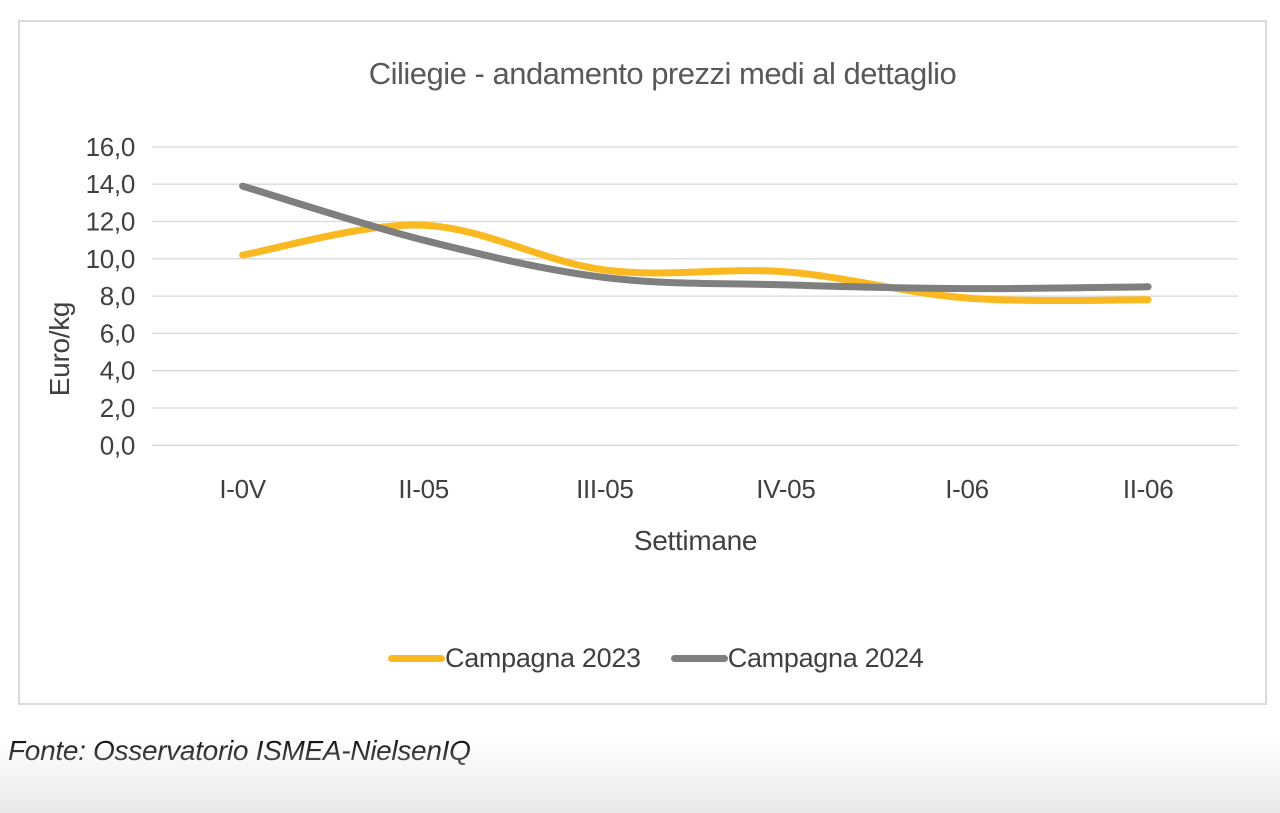 The height and width of the screenshot is (813, 1280). I want to click on y-tick-label: 14,0, so click(110, 184).